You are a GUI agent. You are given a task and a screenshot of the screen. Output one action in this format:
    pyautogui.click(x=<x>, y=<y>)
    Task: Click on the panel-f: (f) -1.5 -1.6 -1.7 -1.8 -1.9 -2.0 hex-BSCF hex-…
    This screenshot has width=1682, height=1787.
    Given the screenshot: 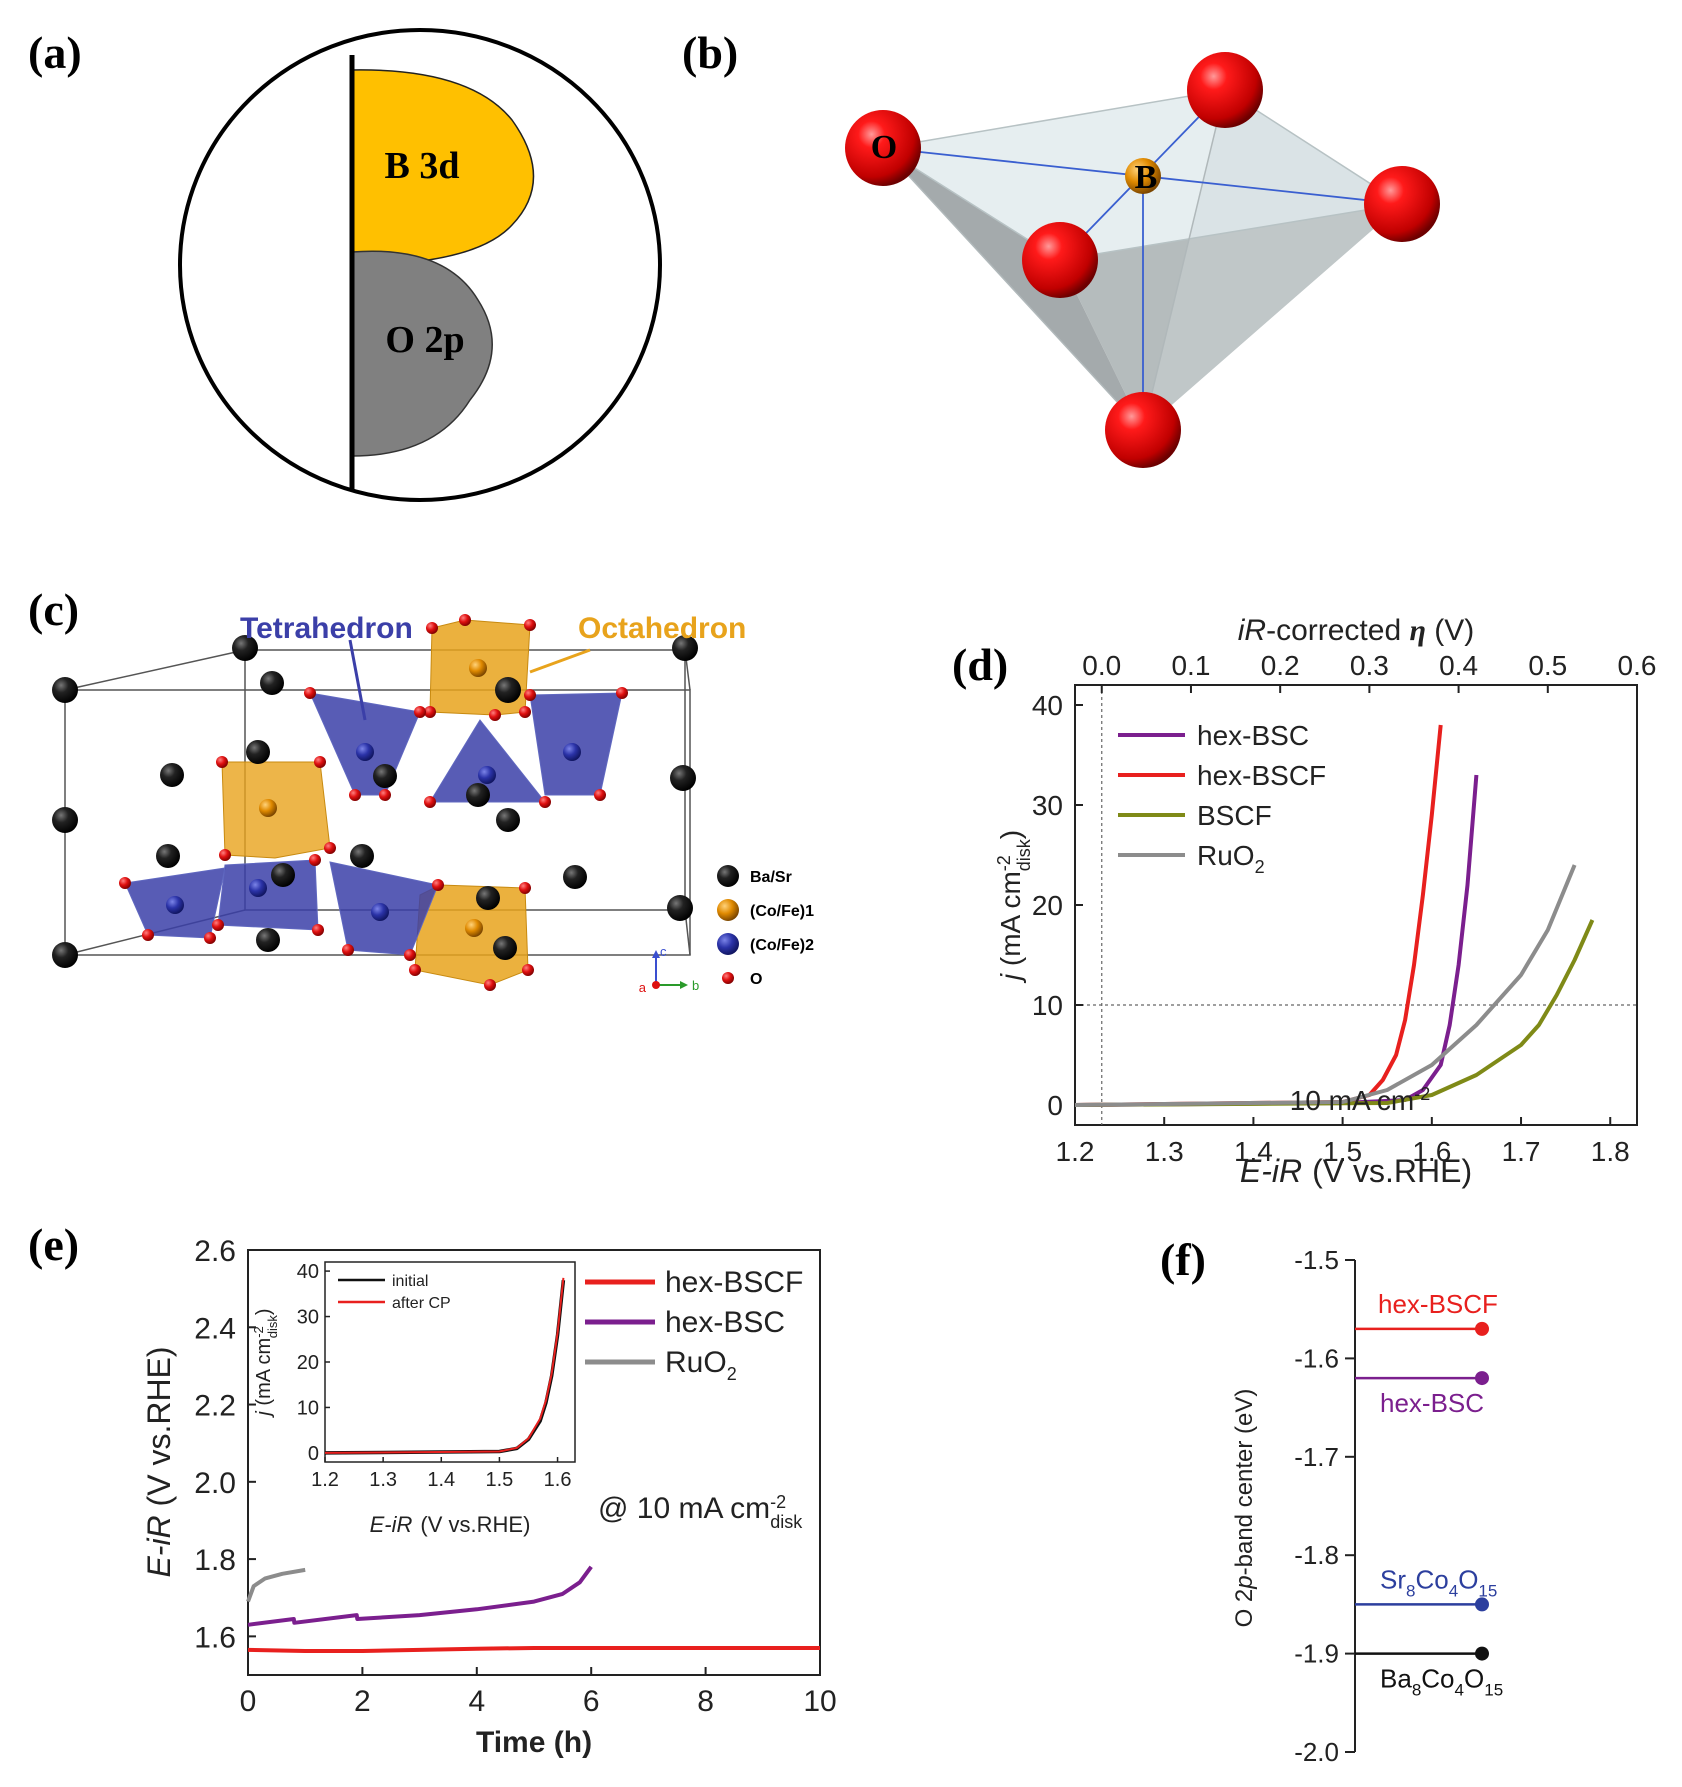 What is the action you would take?
    pyautogui.click(x=1331, y=1500)
    